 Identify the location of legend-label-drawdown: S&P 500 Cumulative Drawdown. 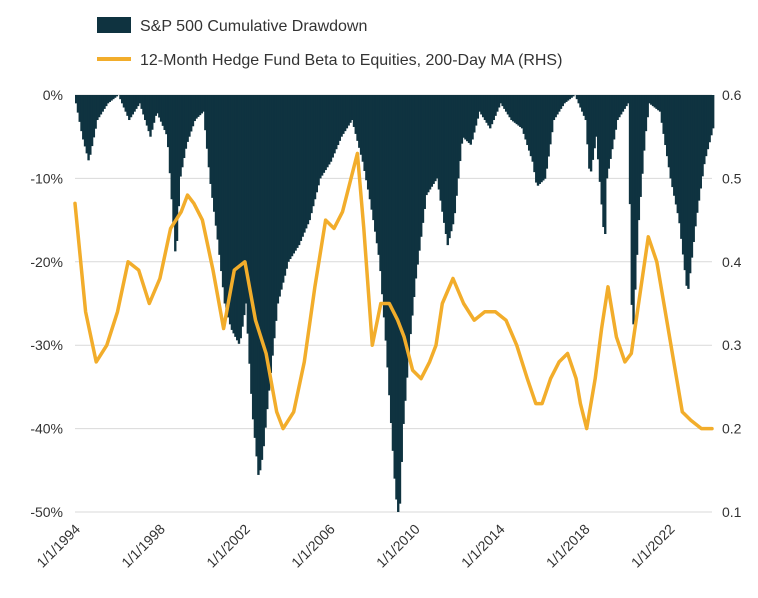
(253, 26).